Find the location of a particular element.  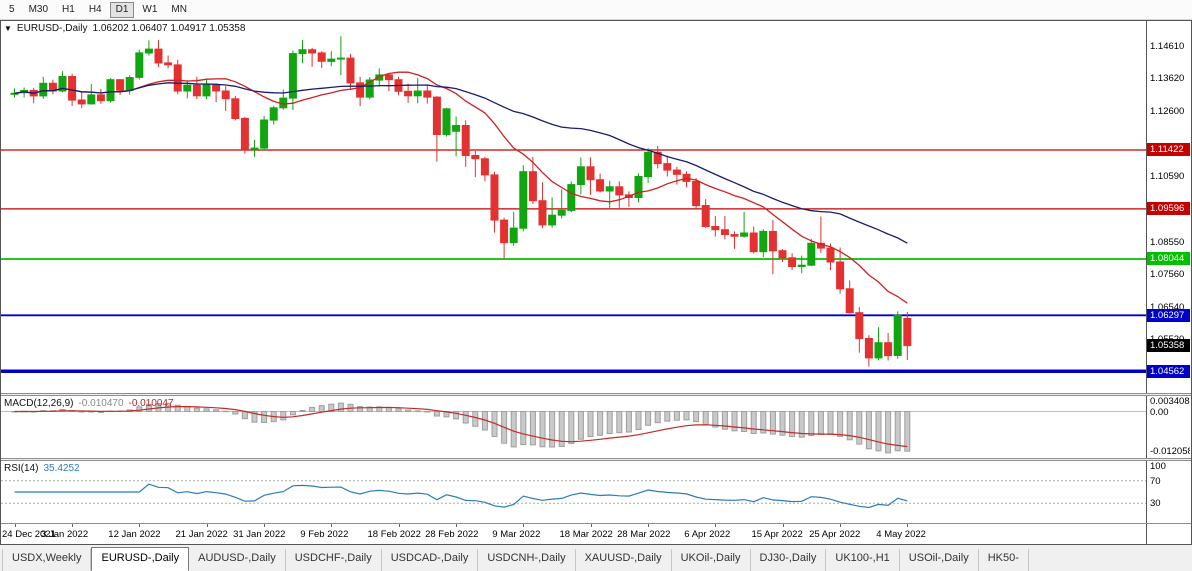

rsi-pane: RSI(14) 35.4252 100 70 30 is located at coordinates (596, 492).